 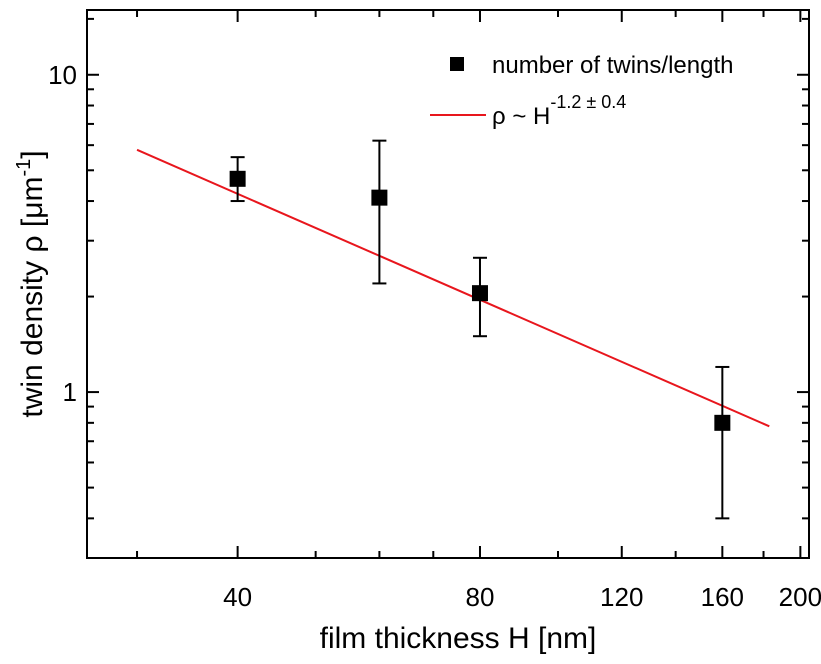 I want to click on legend: number of twins/length ρ ~ H-1.2 ± 0.4, so click(x=581, y=91).